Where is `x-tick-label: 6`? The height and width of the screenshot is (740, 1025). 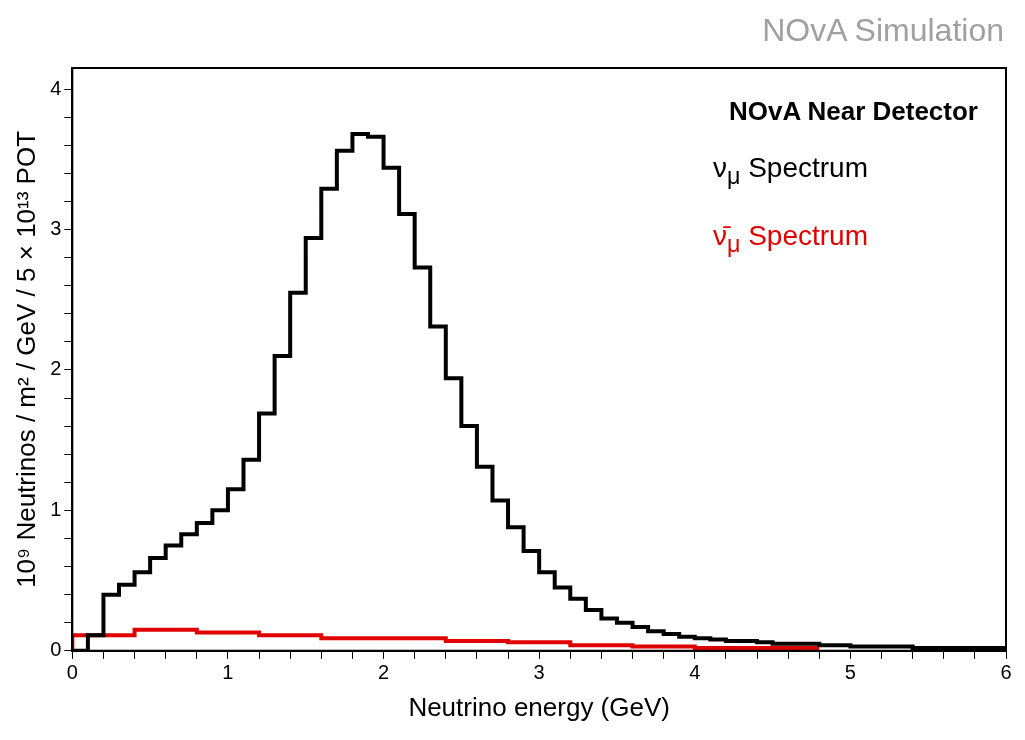 x-tick-label: 6 is located at coordinates (1006, 672).